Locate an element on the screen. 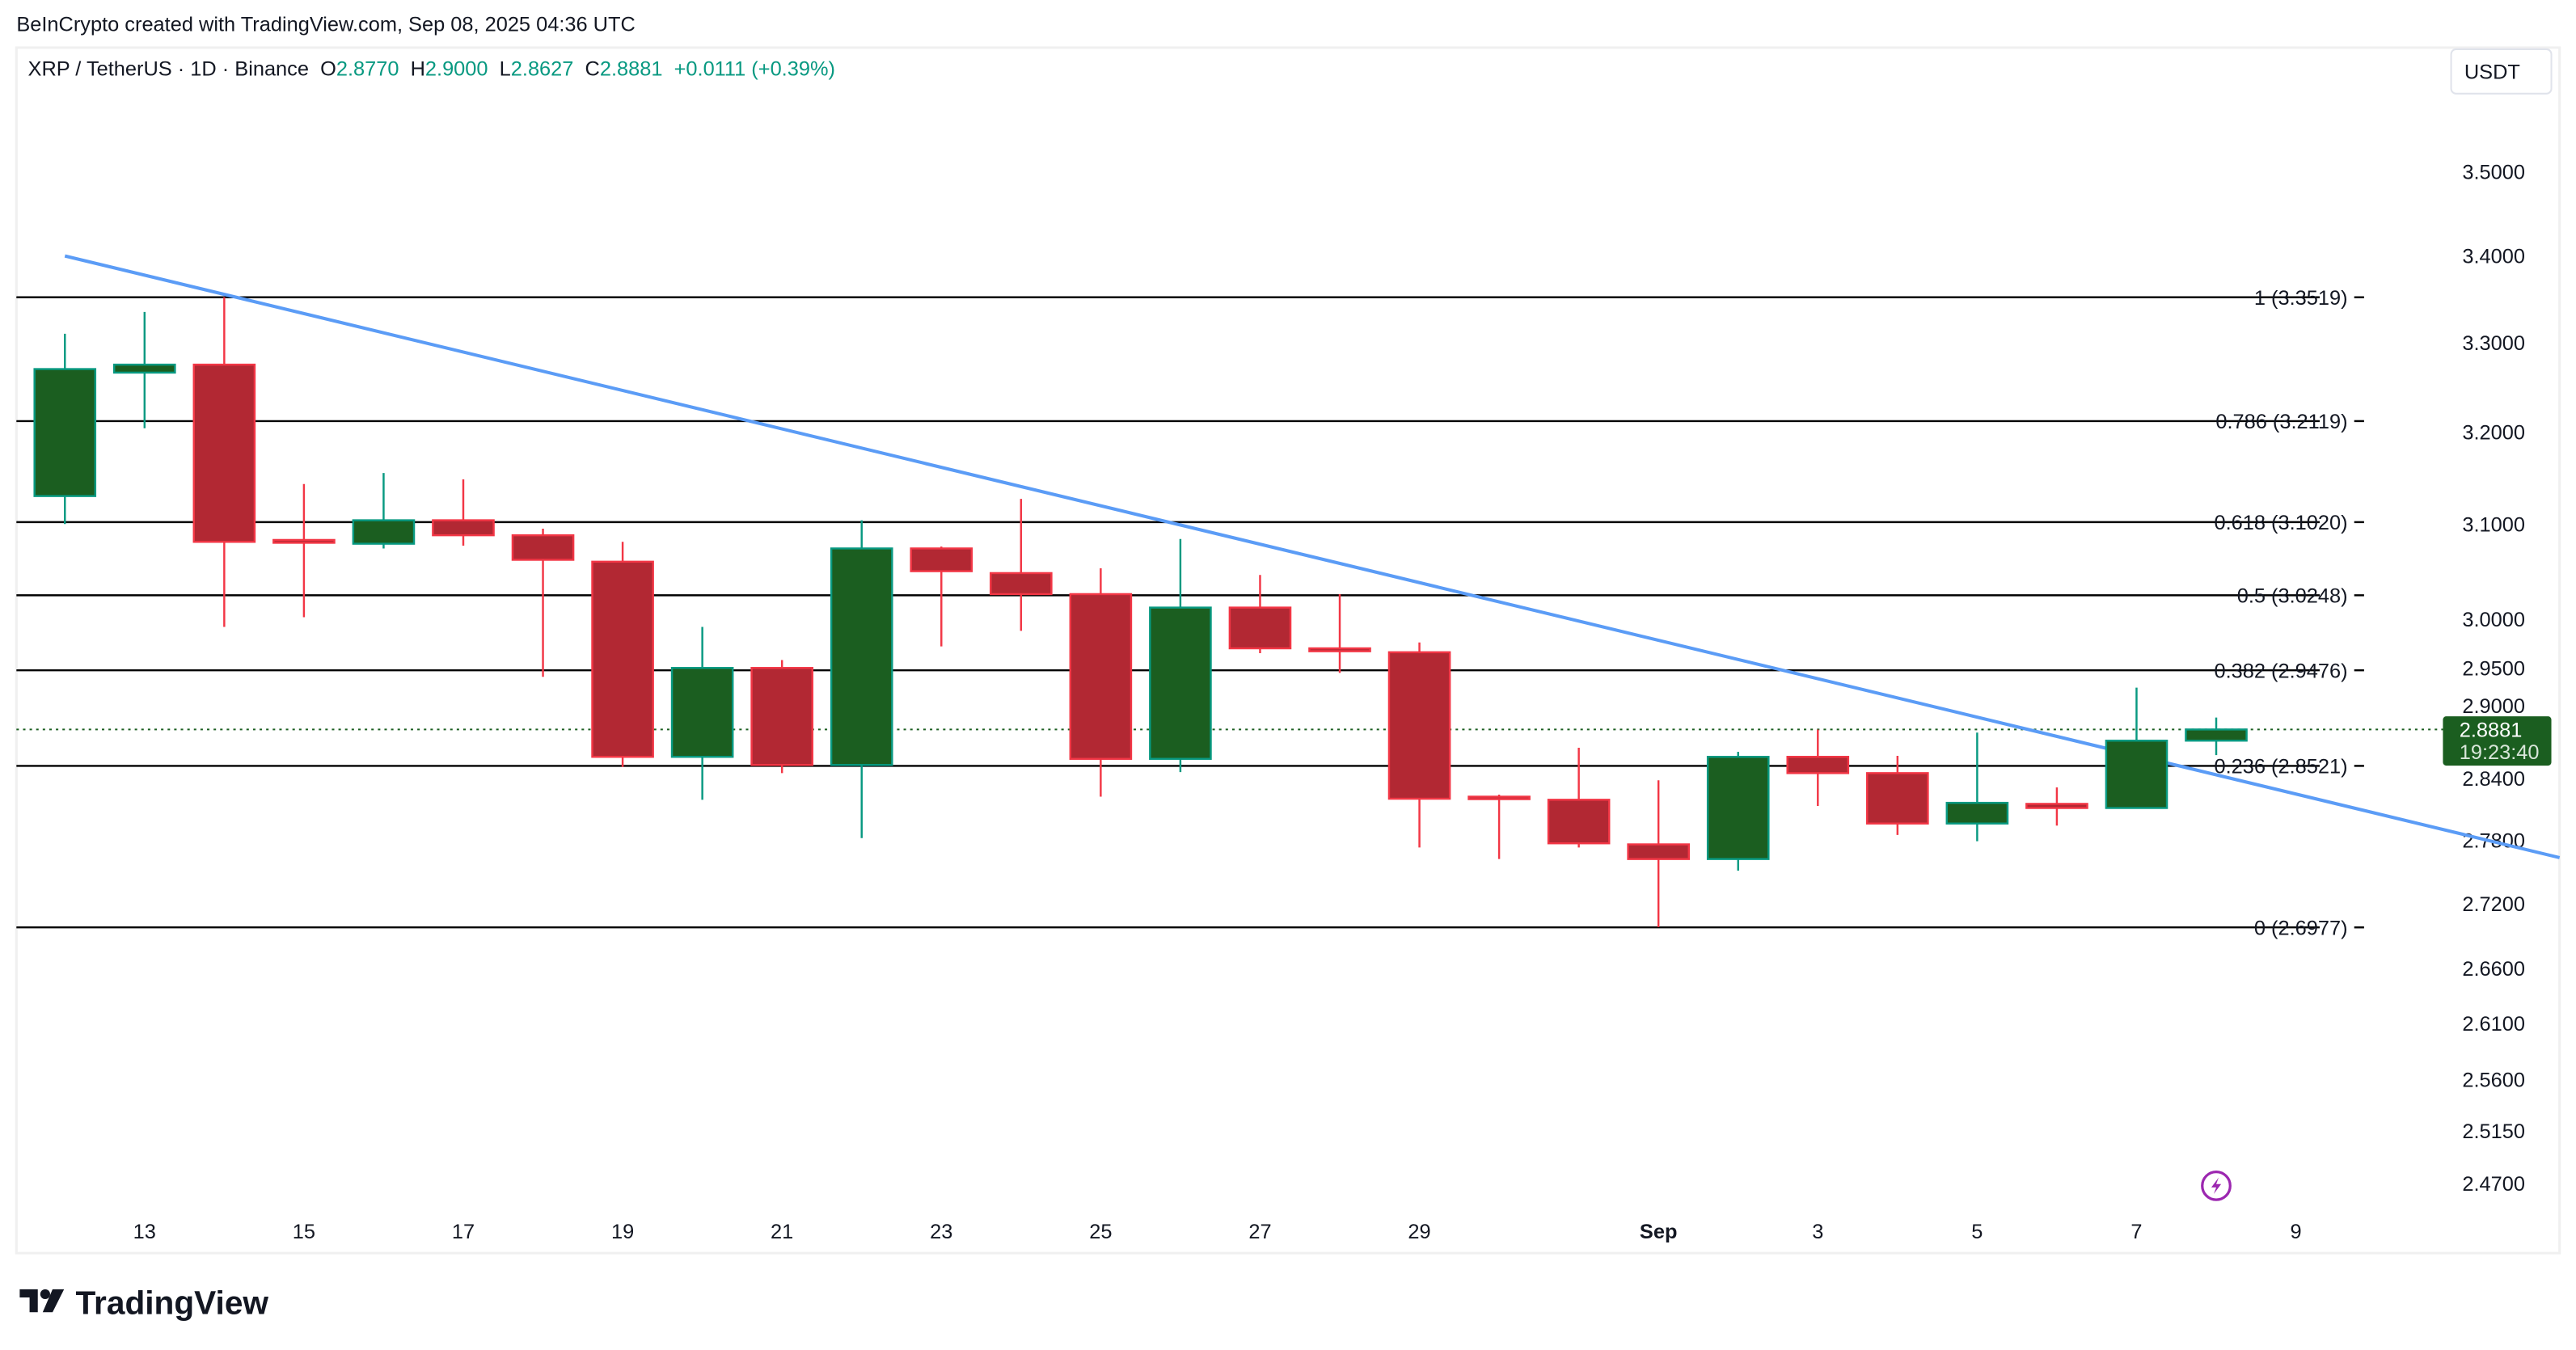 This screenshot has width=2576, height=1350. legend-high: 2.9000 is located at coordinates (456, 68).